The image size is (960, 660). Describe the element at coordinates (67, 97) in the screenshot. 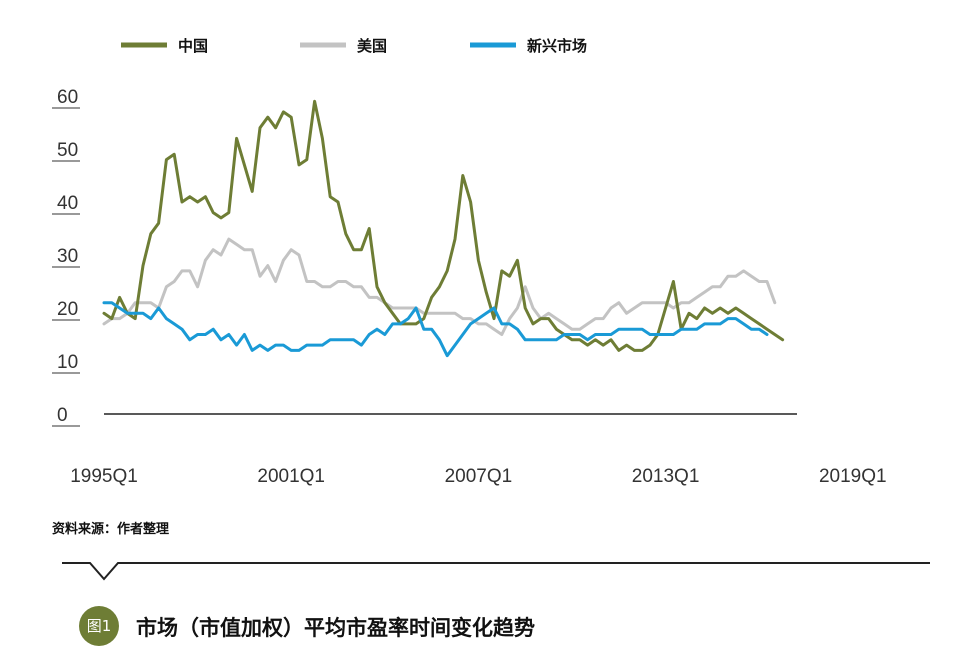

I see `y-tick-label: 60` at that location.